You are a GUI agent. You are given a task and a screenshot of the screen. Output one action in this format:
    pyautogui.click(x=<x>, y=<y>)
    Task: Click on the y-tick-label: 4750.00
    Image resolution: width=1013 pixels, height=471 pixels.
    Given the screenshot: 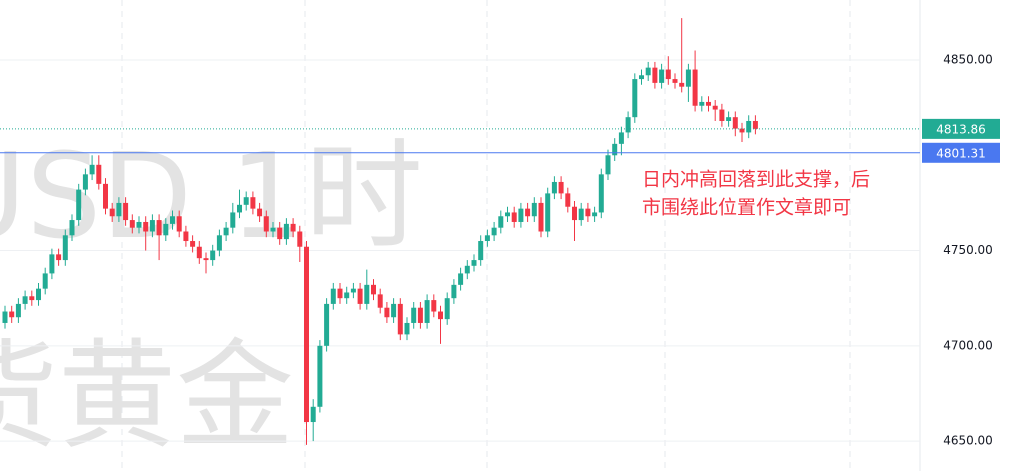 What is the action you would take?
    pyautogui.click(x=968, y=250)
    